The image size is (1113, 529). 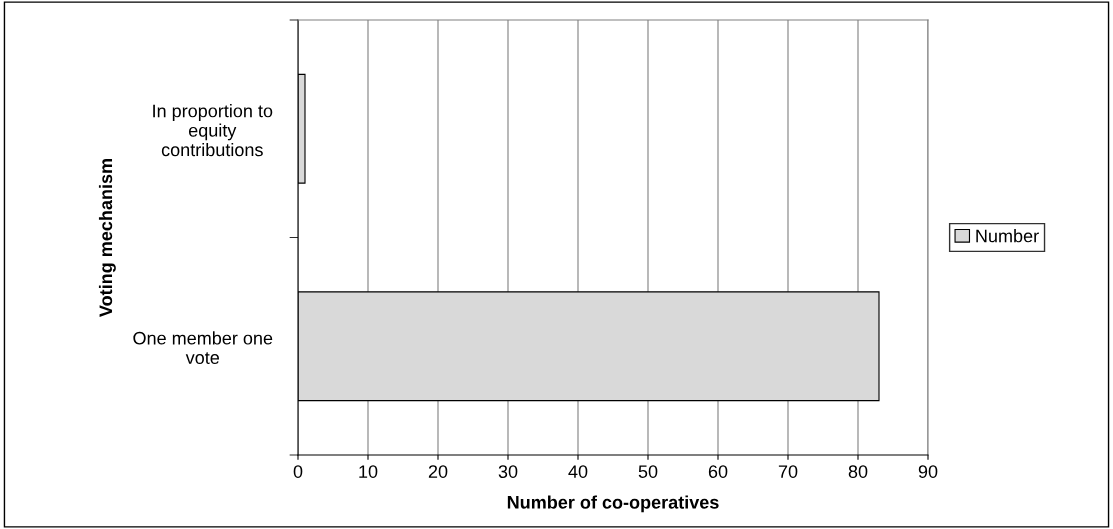 What do you see at coordinates (613, 504) in the screenshot?
I see `x-axis-title: Number of co-operatives` at bounding box center [613, 504].